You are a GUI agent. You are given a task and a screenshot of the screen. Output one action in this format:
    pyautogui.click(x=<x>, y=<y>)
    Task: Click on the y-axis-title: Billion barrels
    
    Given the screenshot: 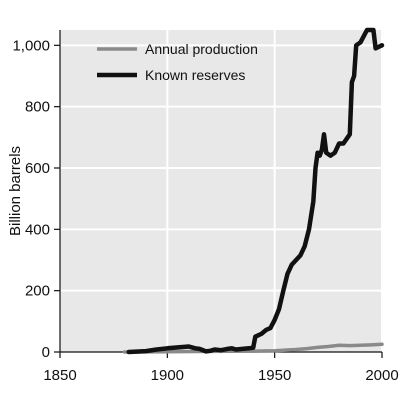 What is the action you would take?
    pyautogui.click(x=15, y=191)
    